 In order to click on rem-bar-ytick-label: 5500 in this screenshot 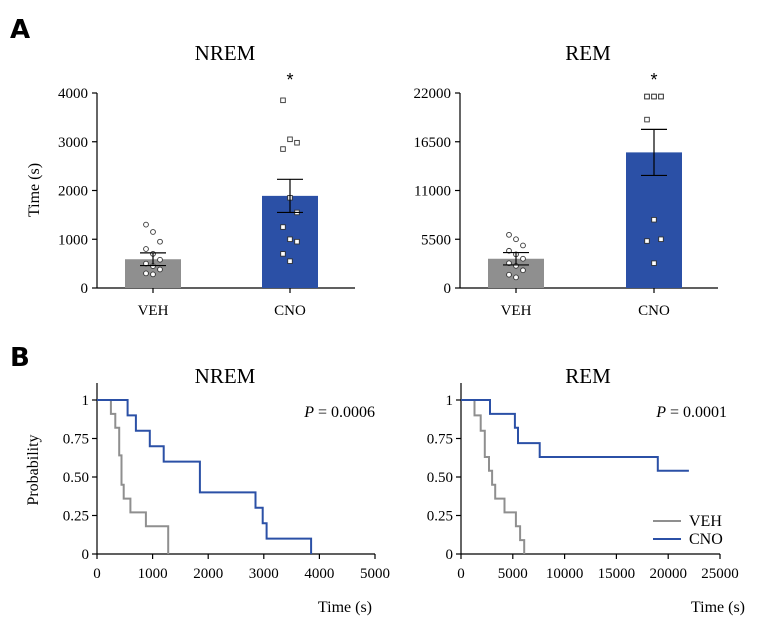, I will do `click(436, 240)`.